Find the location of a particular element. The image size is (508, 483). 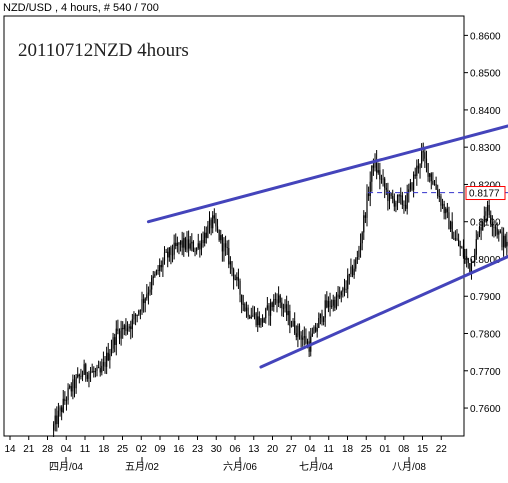

x-tick-label: 18 is located at coordinates (104, 449).